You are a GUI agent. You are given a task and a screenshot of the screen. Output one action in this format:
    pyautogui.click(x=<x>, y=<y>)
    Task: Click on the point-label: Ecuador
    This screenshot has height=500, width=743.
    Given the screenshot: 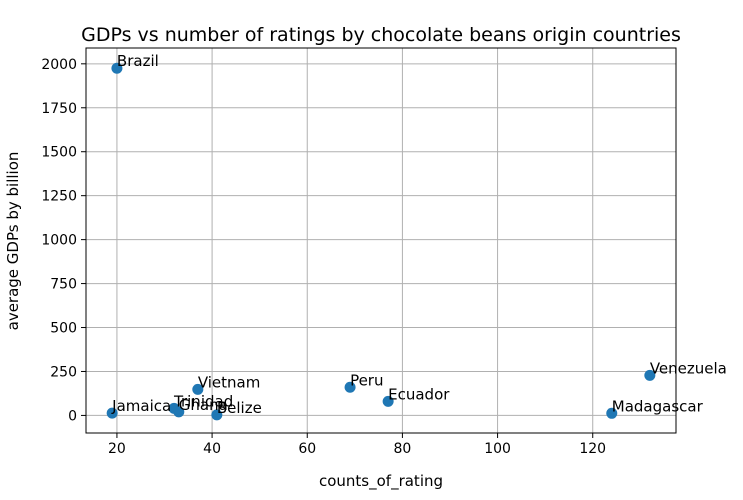 What is the action you would take?
    pyautogui.click(x=419, y=394)
    